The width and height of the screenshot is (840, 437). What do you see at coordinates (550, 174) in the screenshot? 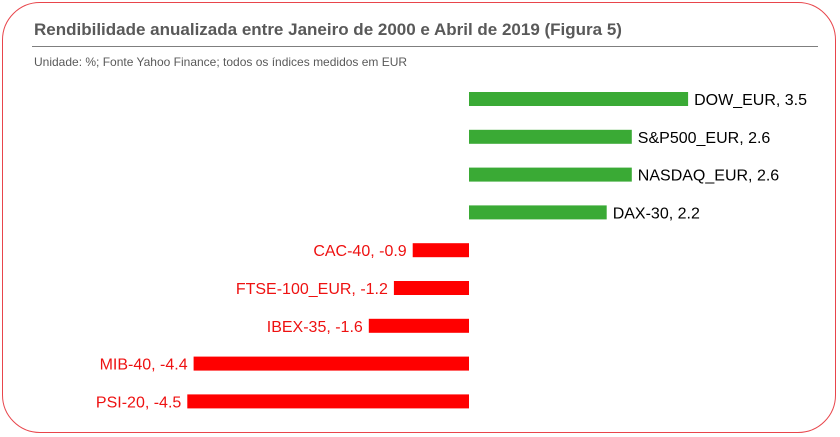
I see `bar-nasdaq-eur` at bounding box center [550, 174].